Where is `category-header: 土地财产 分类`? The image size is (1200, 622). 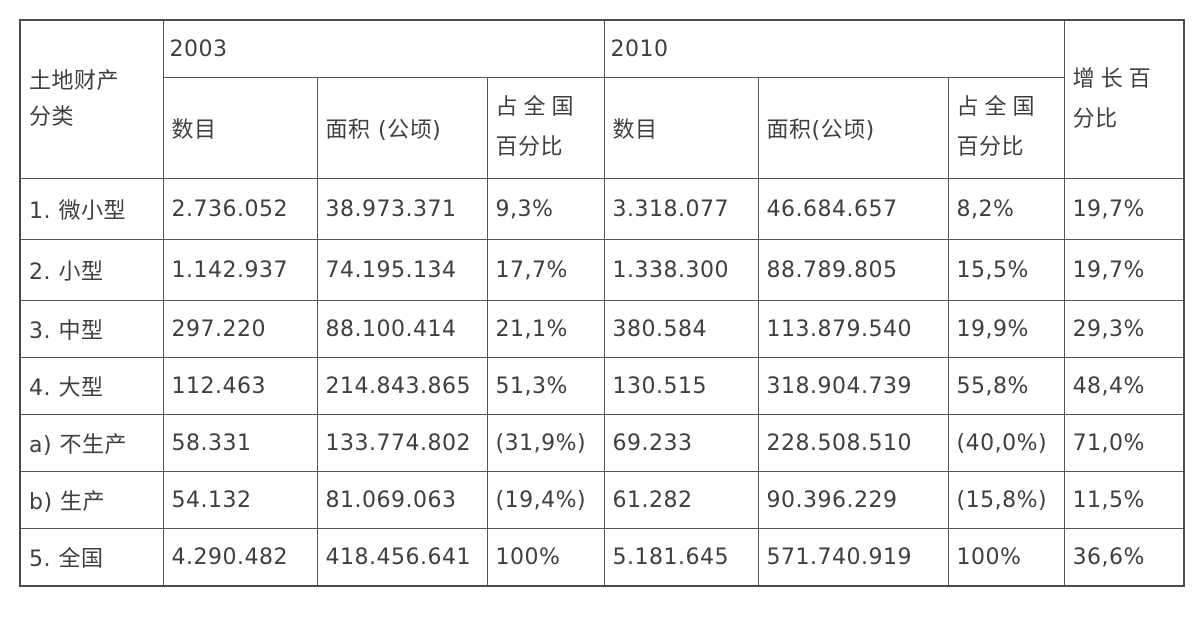
category-header: 土地财产 分类 is located at coordinates (91, 99).